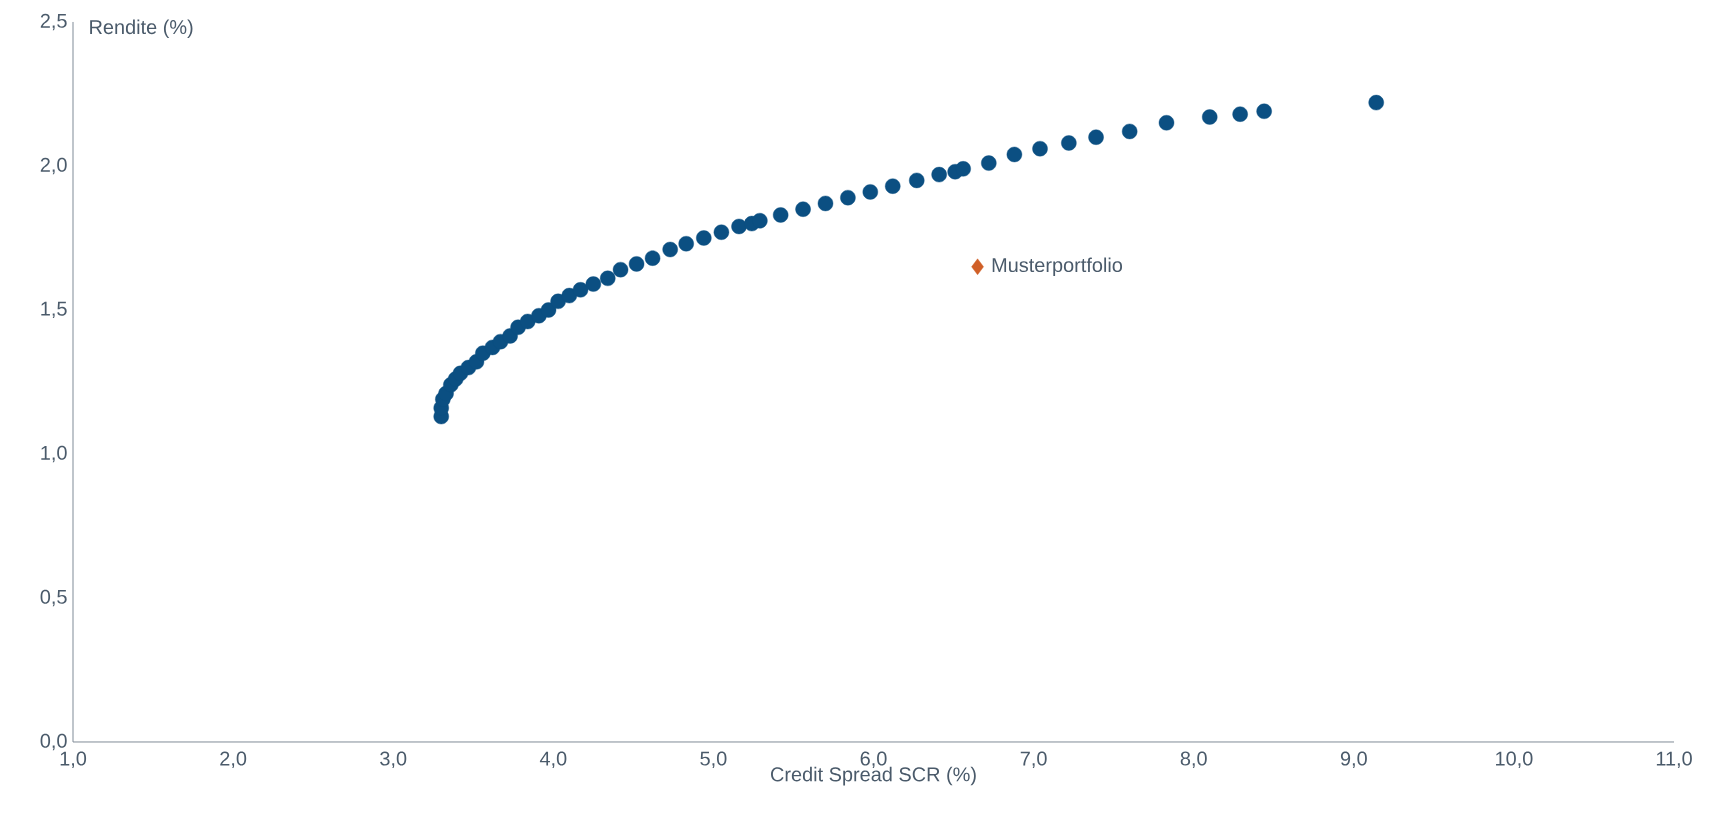 The image size is (1716, 826). What do you see at coordinates (53, 598) in the screenshot?
I see `y-tick-label: 0,5` at bounding box center [53, 598].